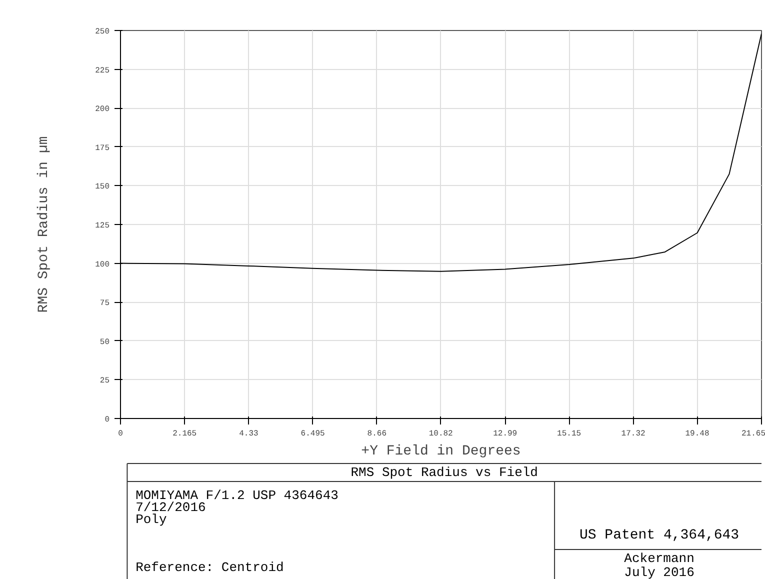 The width and height of the screenshot is (765, 579). Describe the element at coordinates (44, 224) in the screenshot. I see `y-axis-title: RMS Spot Radius in µm` at that location.